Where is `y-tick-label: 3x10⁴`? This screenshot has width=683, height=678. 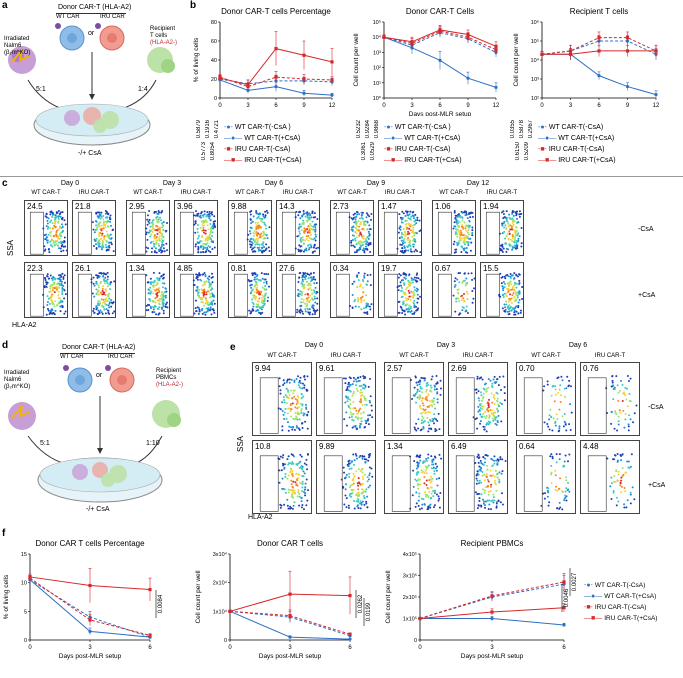
y-tick-label: 3x10⁴ is located at coordinates (220, 554).